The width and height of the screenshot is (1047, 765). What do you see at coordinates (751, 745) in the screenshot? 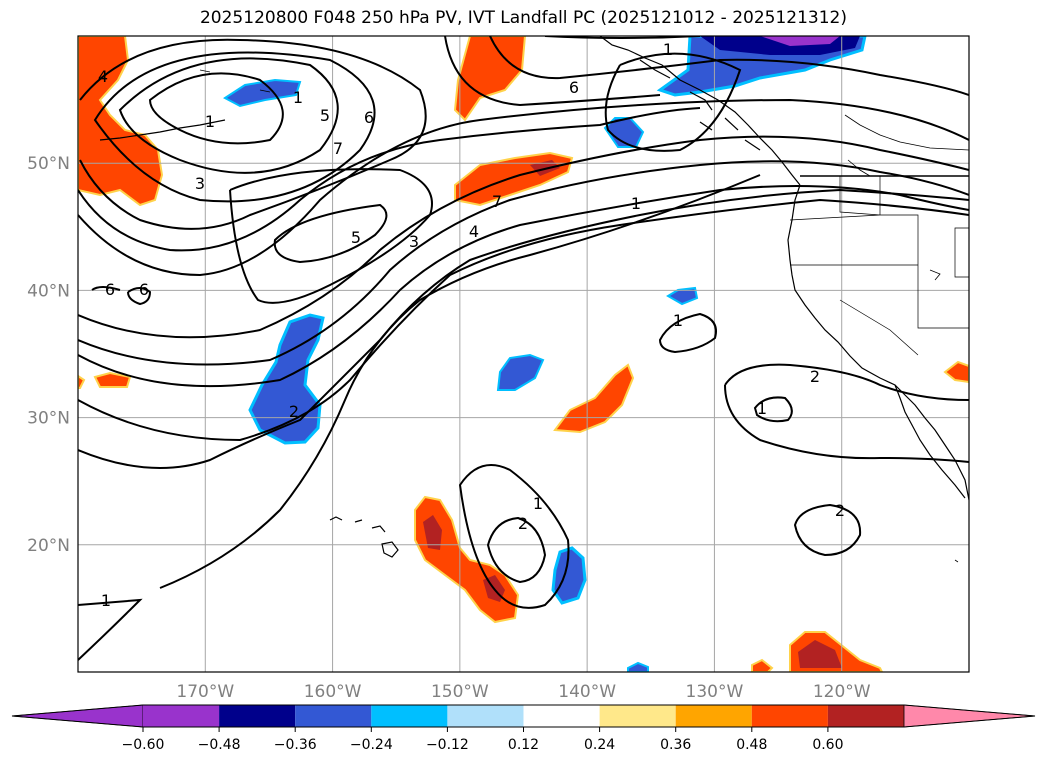
I see `colorbar-tick-label: 0.48` at bounding box center [751, 745].